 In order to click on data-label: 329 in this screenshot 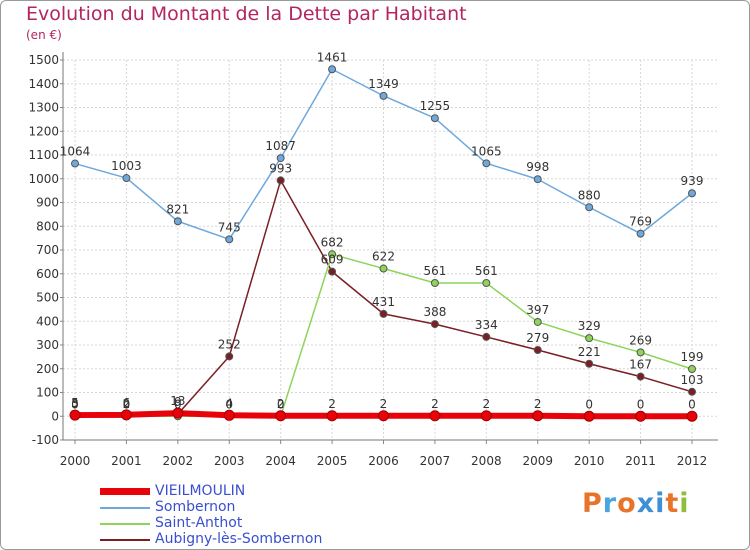, I will do `click(589, 326)`.